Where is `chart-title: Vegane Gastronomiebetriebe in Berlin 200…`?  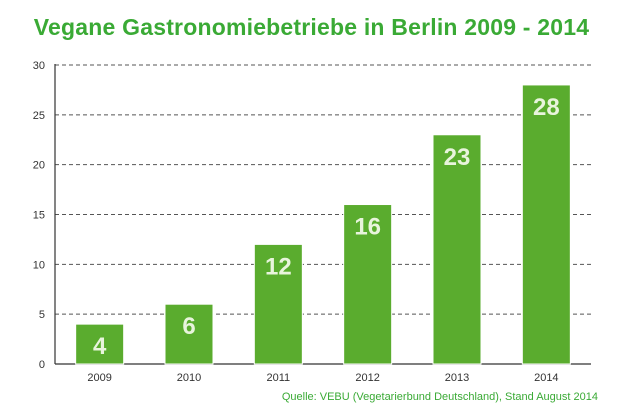 chart-title: Vegane Gastronomiebetriebe in Berlin 200… is located at coordinates (311, 27).